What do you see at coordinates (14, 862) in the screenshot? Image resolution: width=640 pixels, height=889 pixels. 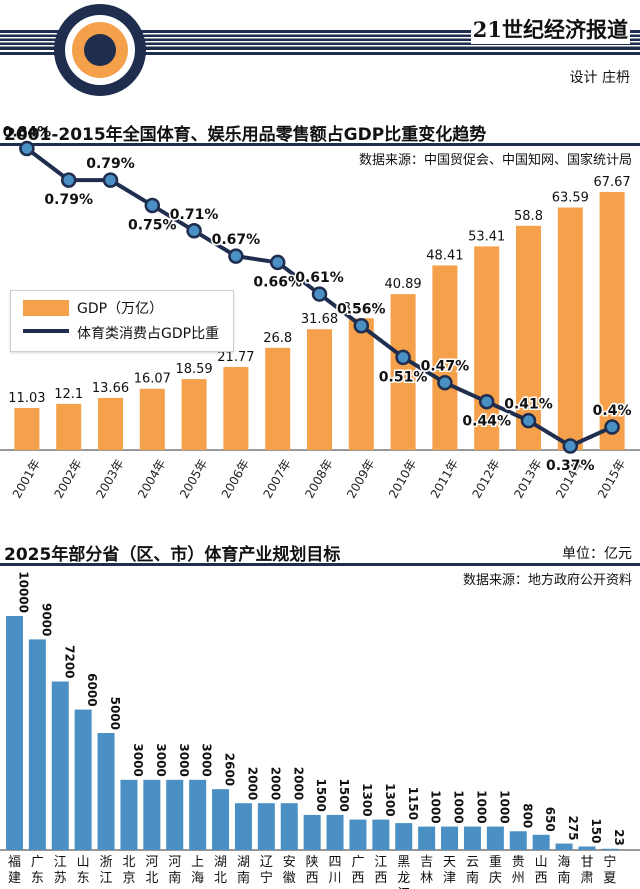 I see `province-tick-label: 福` at bounding box center [14, 862].